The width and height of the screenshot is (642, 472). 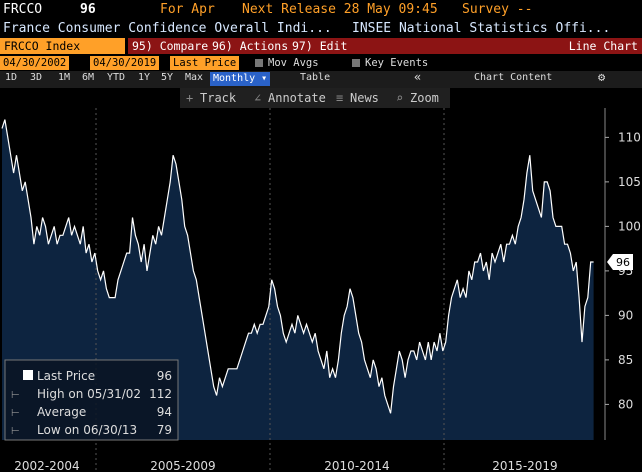 I want to click on tool-bar, so click(x=315, y=98).